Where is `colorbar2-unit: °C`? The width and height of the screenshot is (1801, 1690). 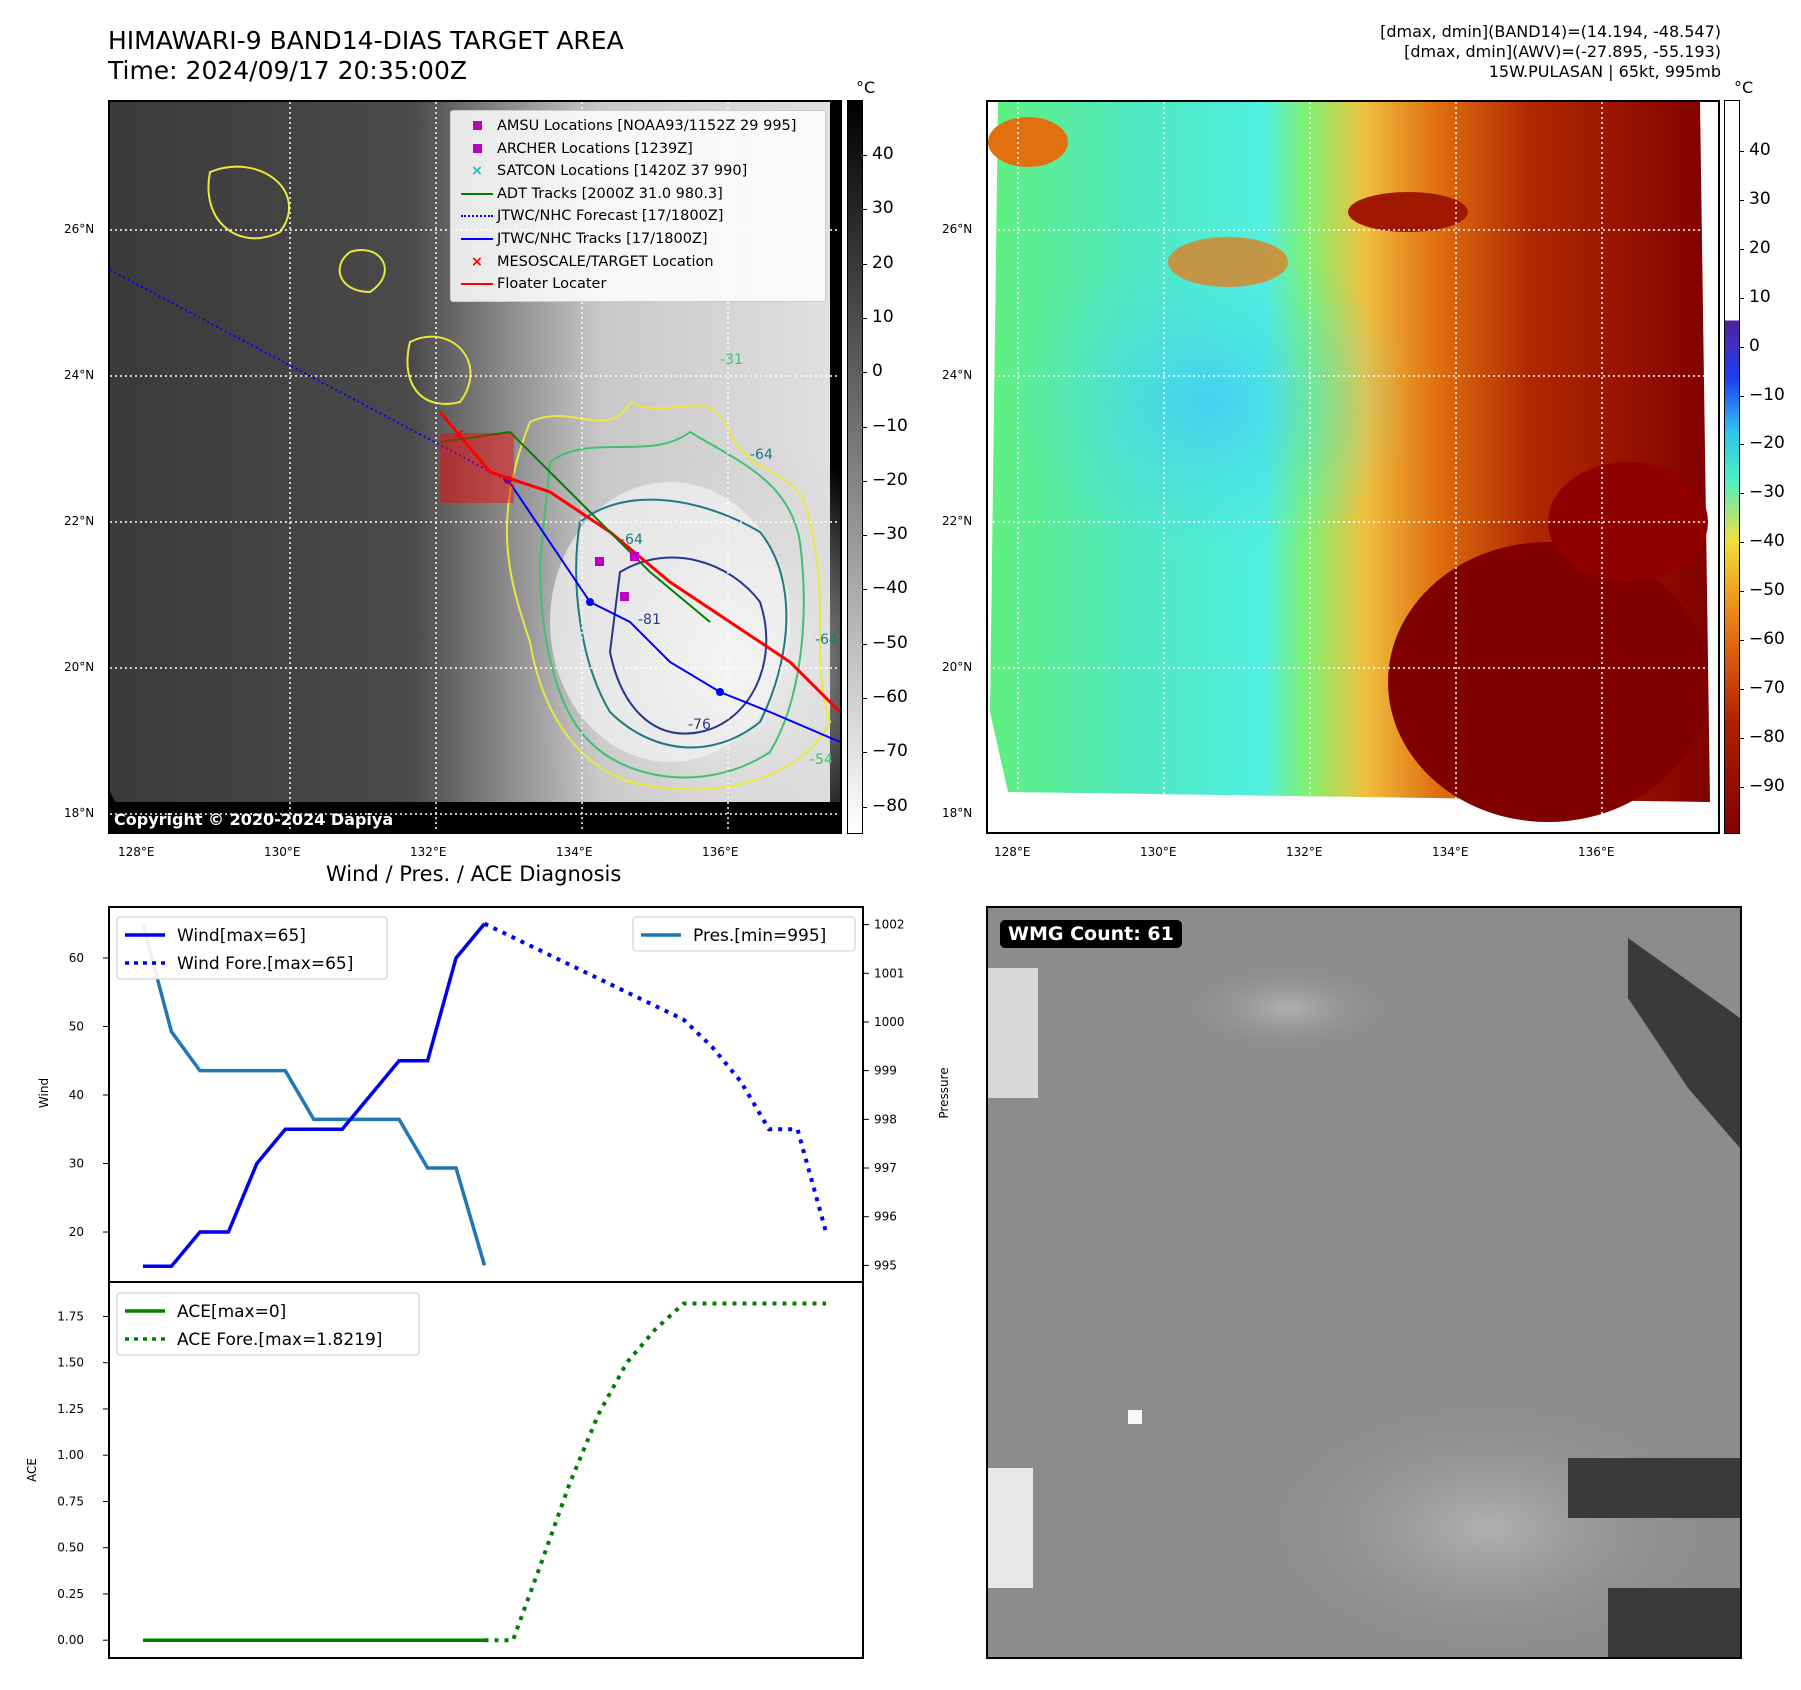 colorbar2-unit: °C is located at coordinates (1744, 87).